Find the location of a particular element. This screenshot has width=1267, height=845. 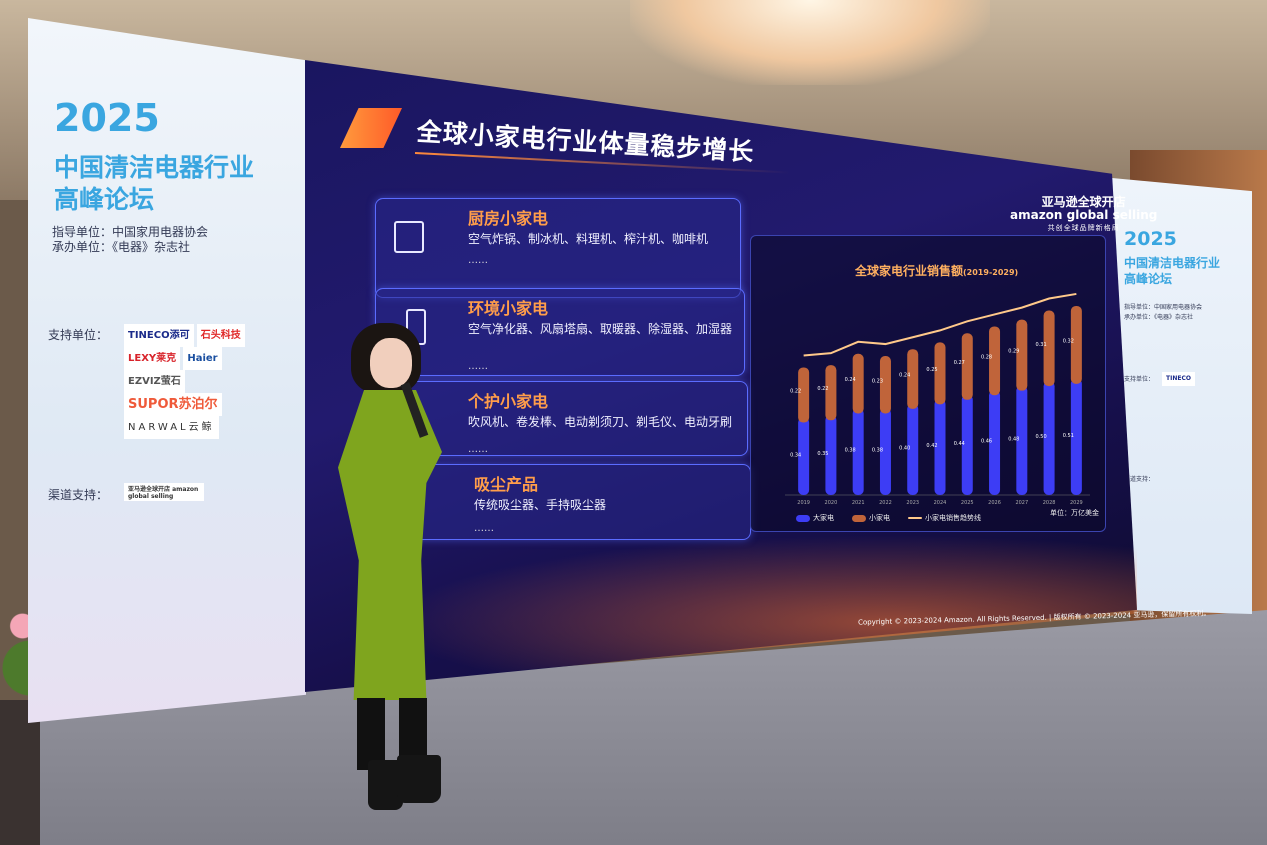

sponsor-logo: SUPOR苏泊尔 is located at coordinates (173, 404).